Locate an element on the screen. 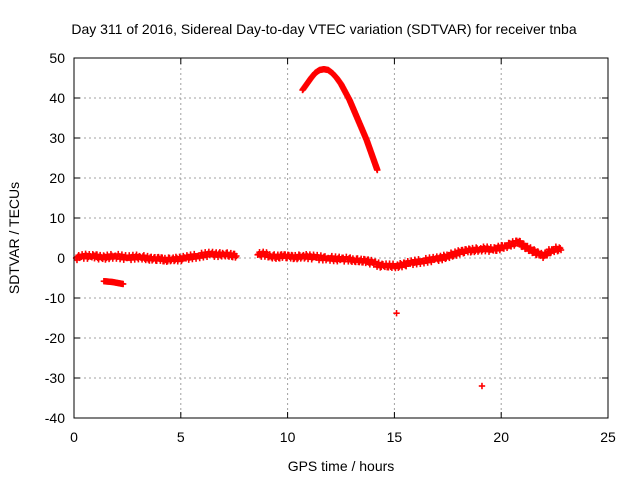  y-tick-label: -20 is located at coordinates (55, 338).